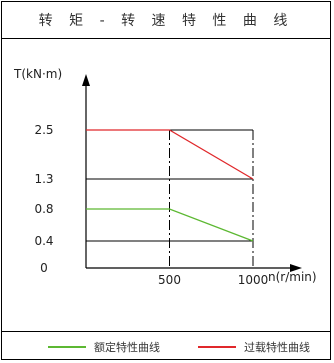  Describe the element at coordinates (169, 280) in the screenshot. I see `x-tick-label: 500` at that location.